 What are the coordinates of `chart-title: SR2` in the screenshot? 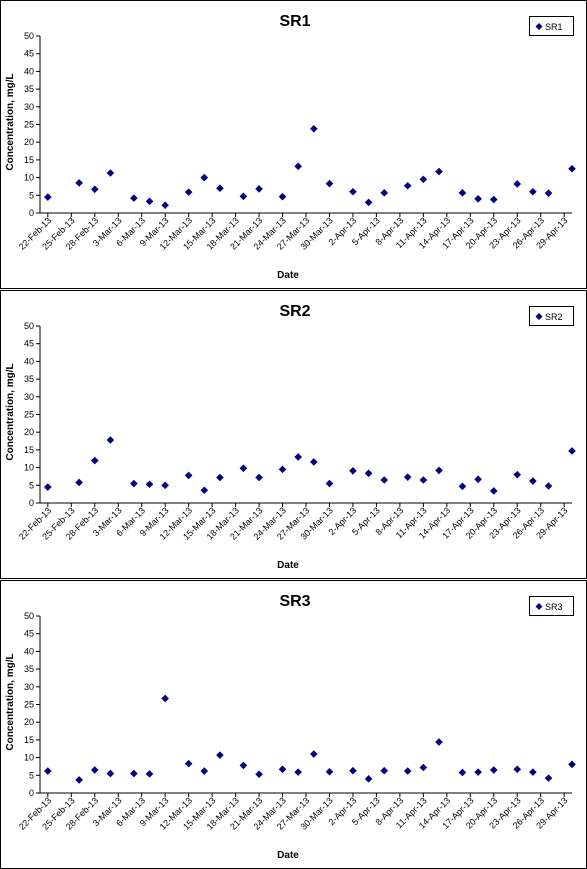 It's located at (294, 311).